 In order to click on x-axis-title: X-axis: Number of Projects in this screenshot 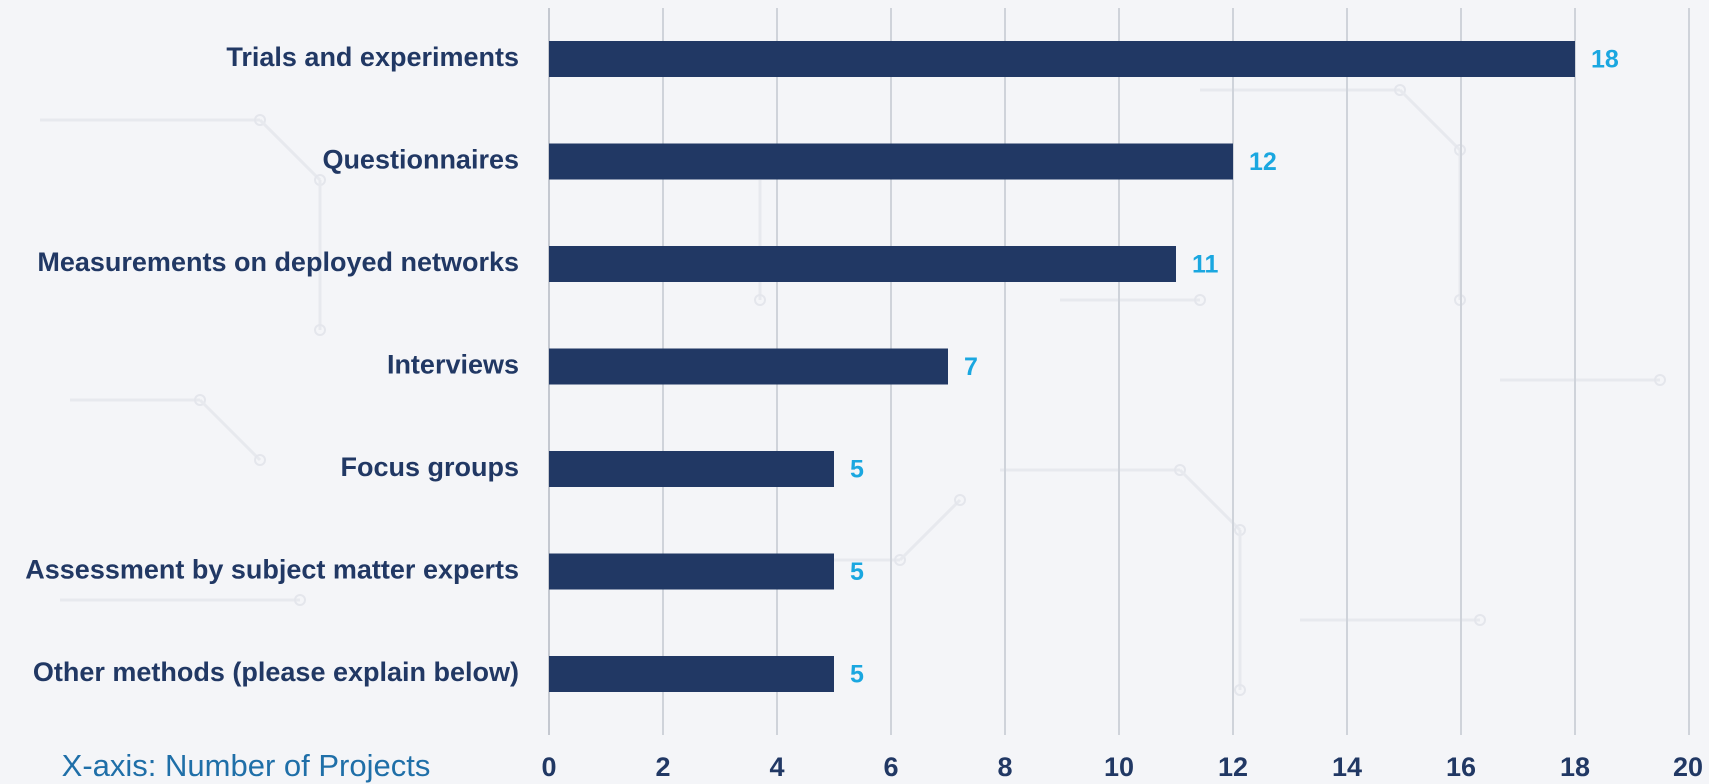, I will do `click(246, 765)`.